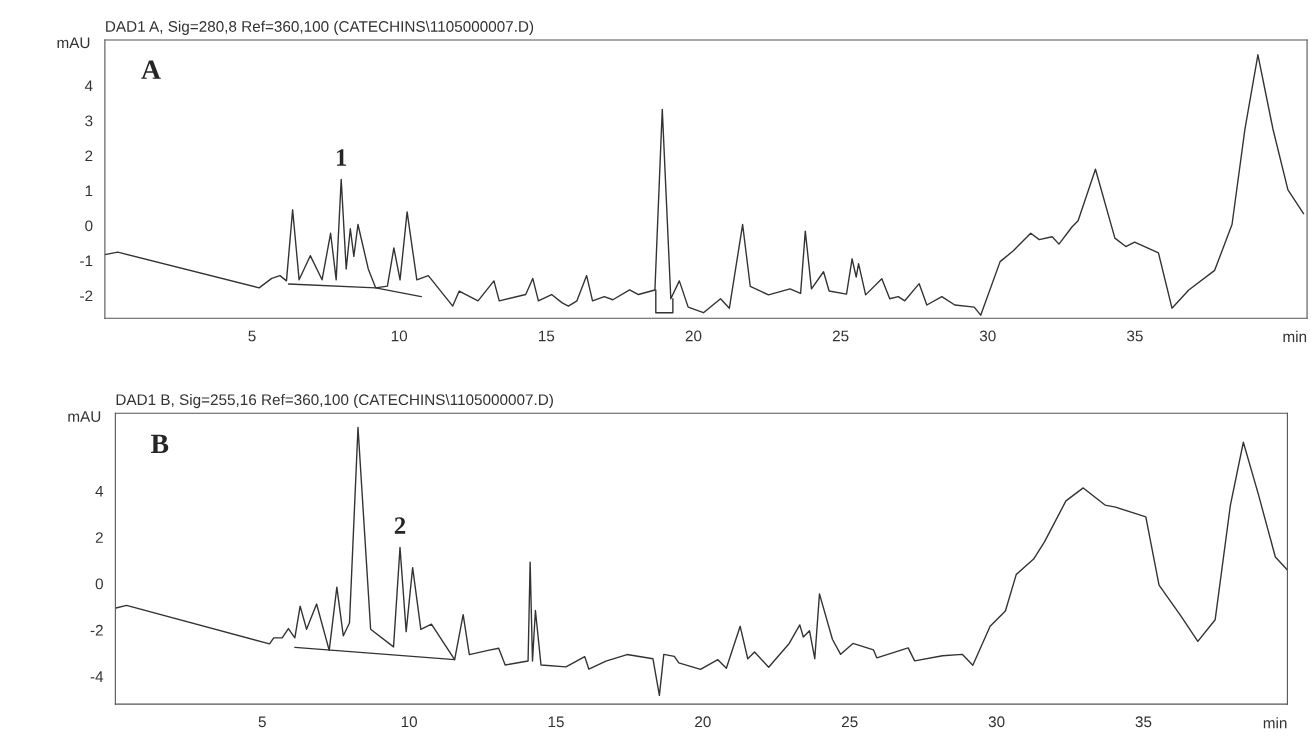  I want to click on annotation: 1, so click(341, 157).